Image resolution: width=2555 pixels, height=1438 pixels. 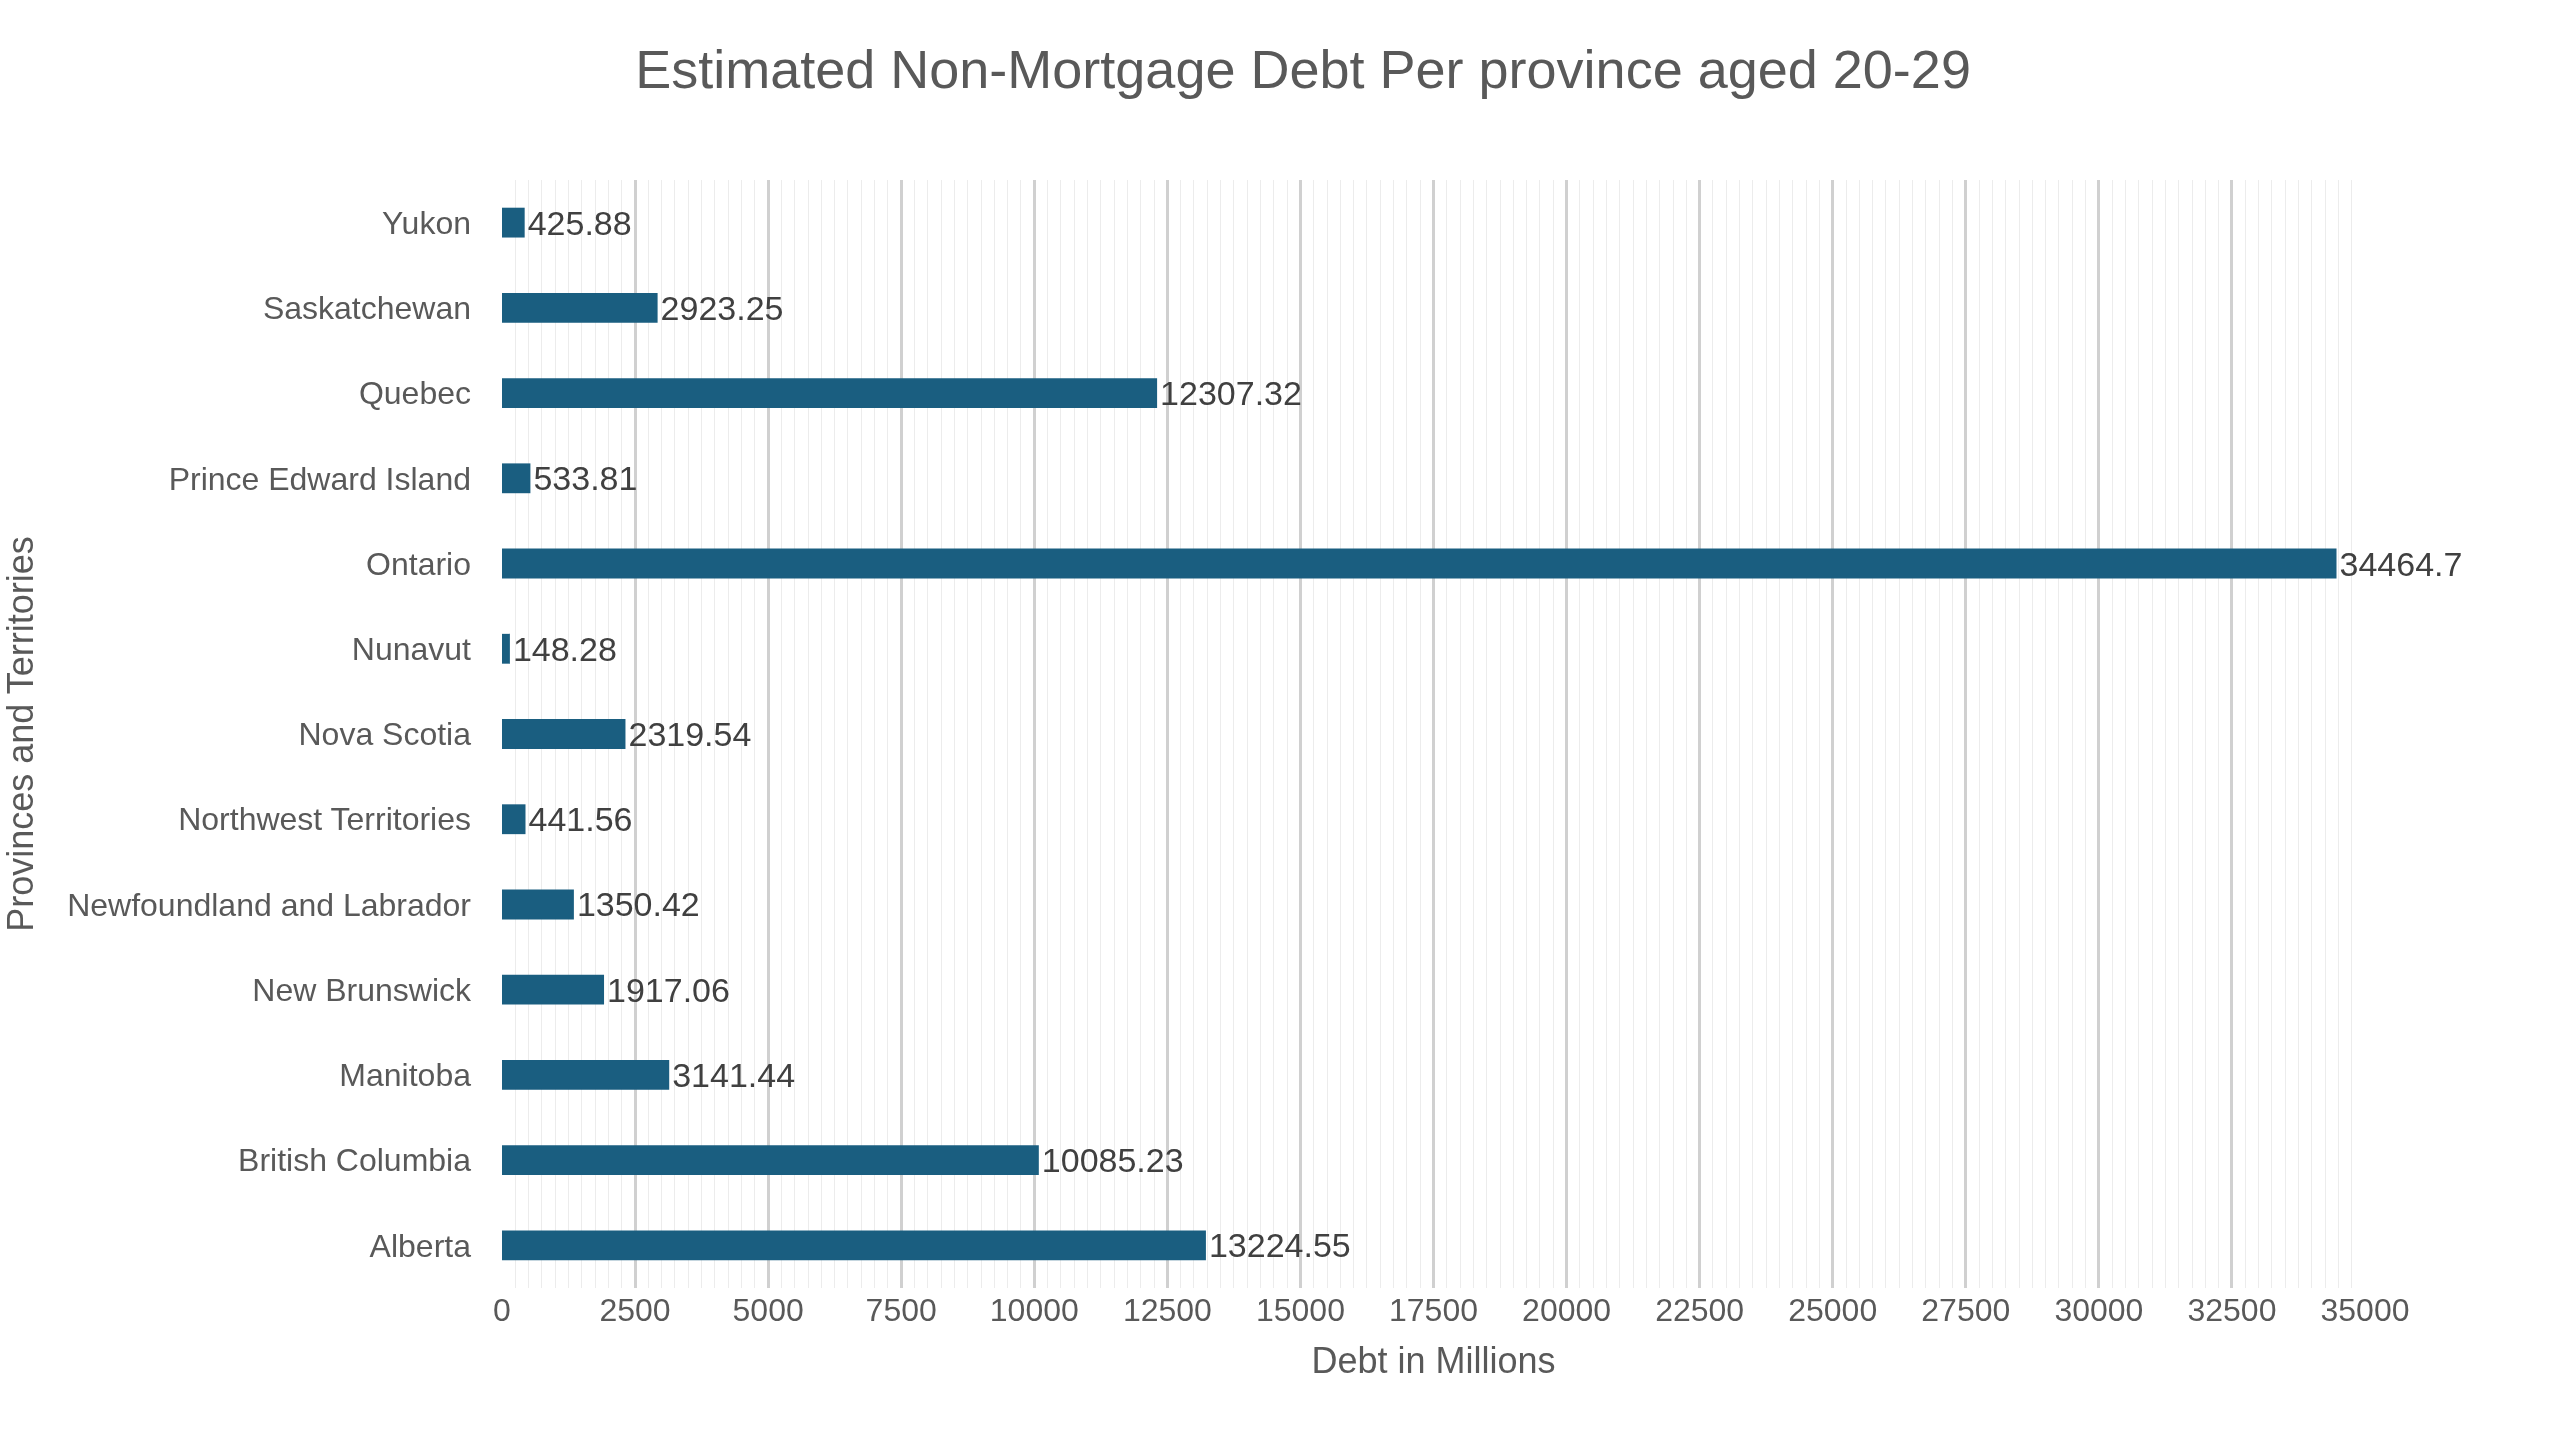 What do you see at coordinates (564, 648) in the screenshot?
I see `data-label: 148.28` at bounding box center [564, 648].